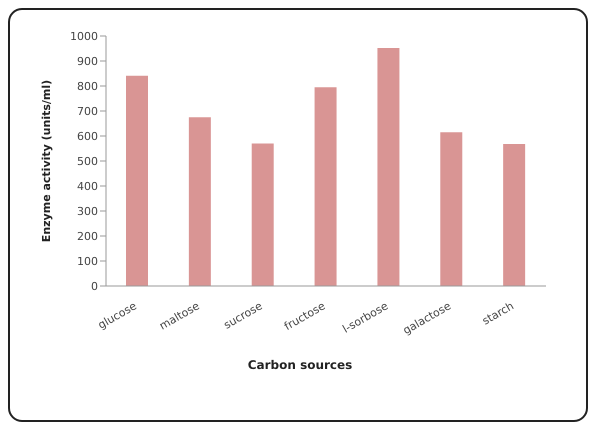  I want to click on y-tick-label: 700, so click(87, 111).